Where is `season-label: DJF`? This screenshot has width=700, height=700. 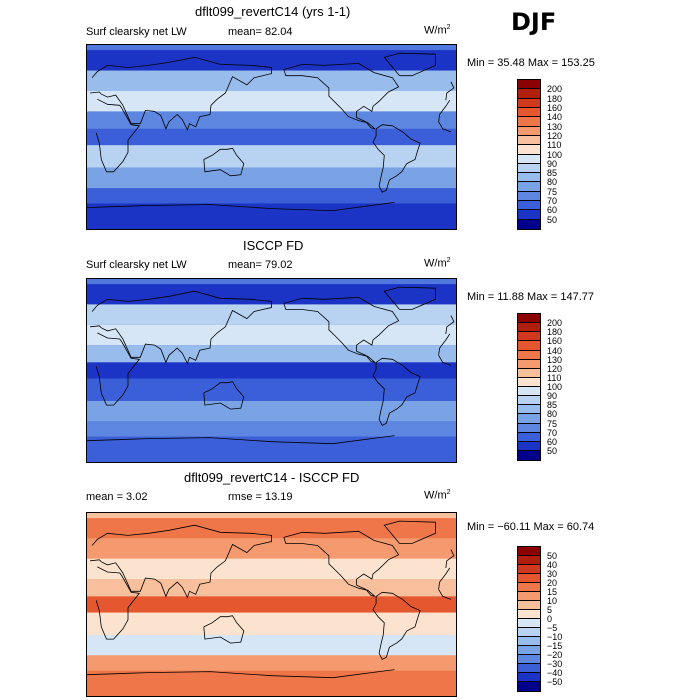 season-label: DJF is located at coordinates (534, 22).